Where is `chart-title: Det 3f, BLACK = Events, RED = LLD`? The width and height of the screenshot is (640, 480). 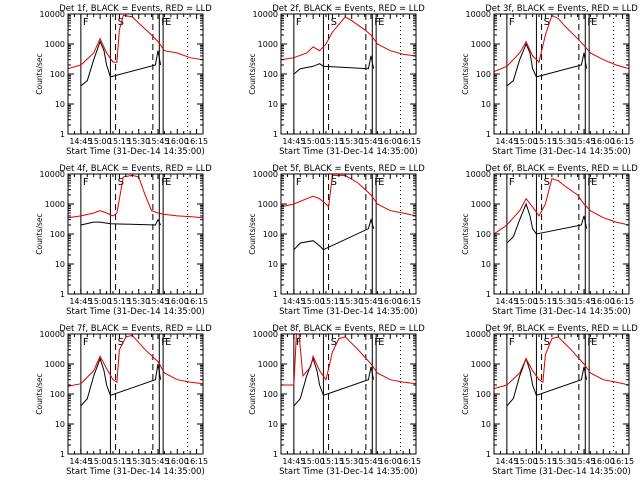
chart-title: Det 3f, BLACK = Events, RED = LLD is located at coordinates (561, 9).